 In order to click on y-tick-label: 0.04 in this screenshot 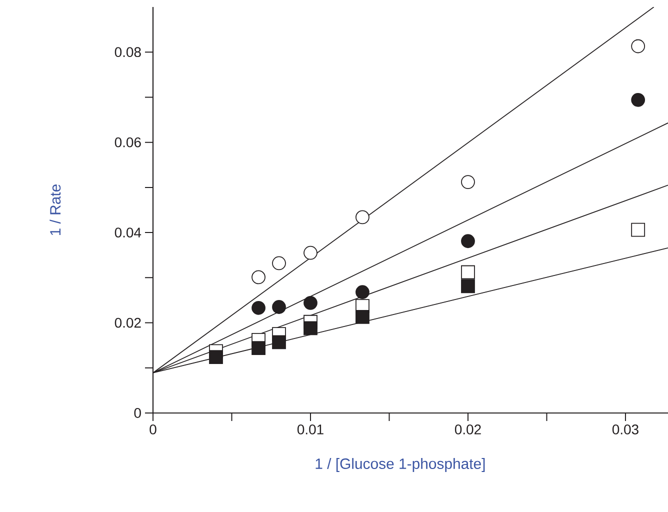, I will do `click(128, 233)`.